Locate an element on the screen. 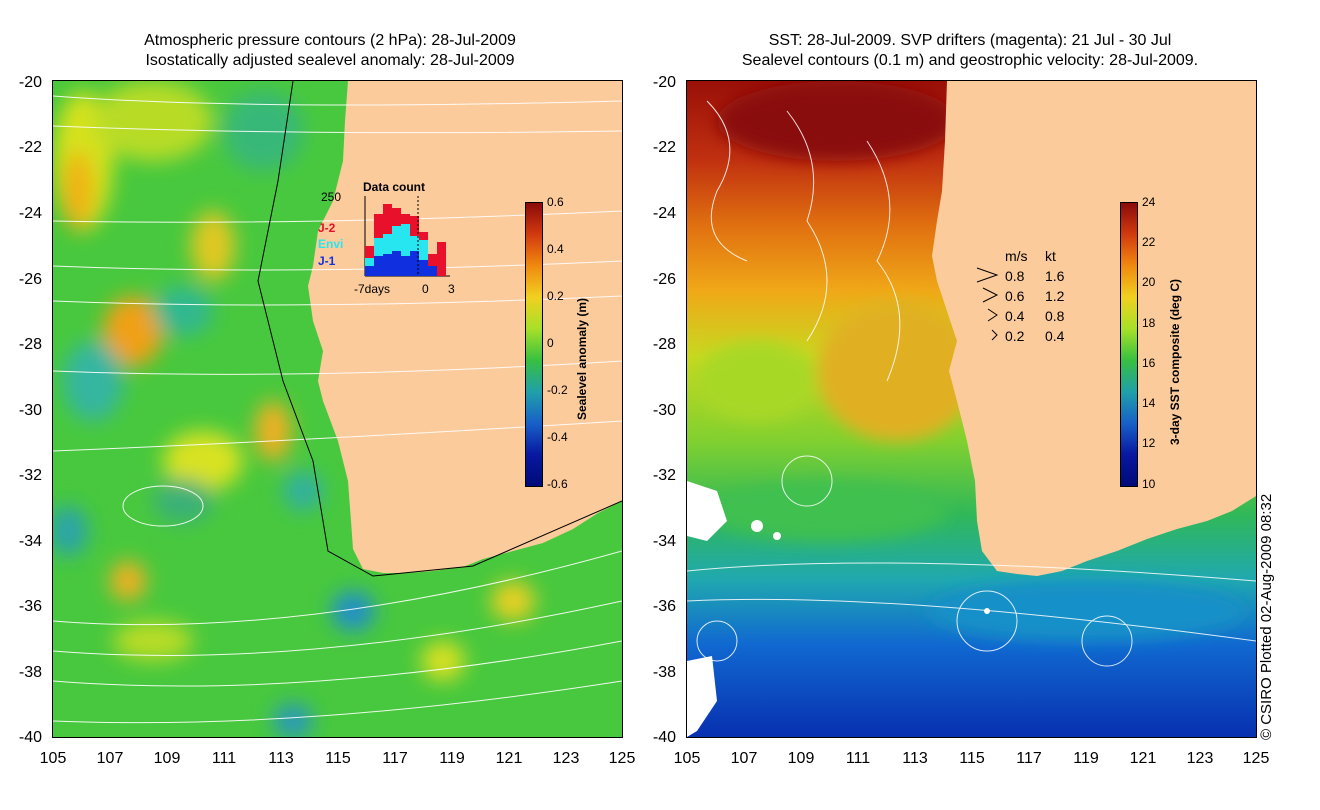 This screenshot has width=1320, height=810. left-y-tick: -26 is located at coordinates (30, 279).